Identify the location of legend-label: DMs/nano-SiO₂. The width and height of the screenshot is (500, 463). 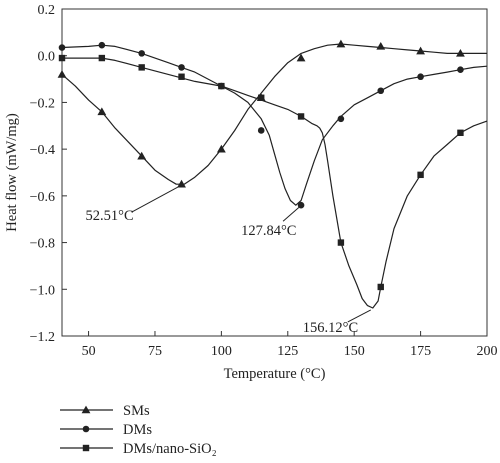
(170, 449).